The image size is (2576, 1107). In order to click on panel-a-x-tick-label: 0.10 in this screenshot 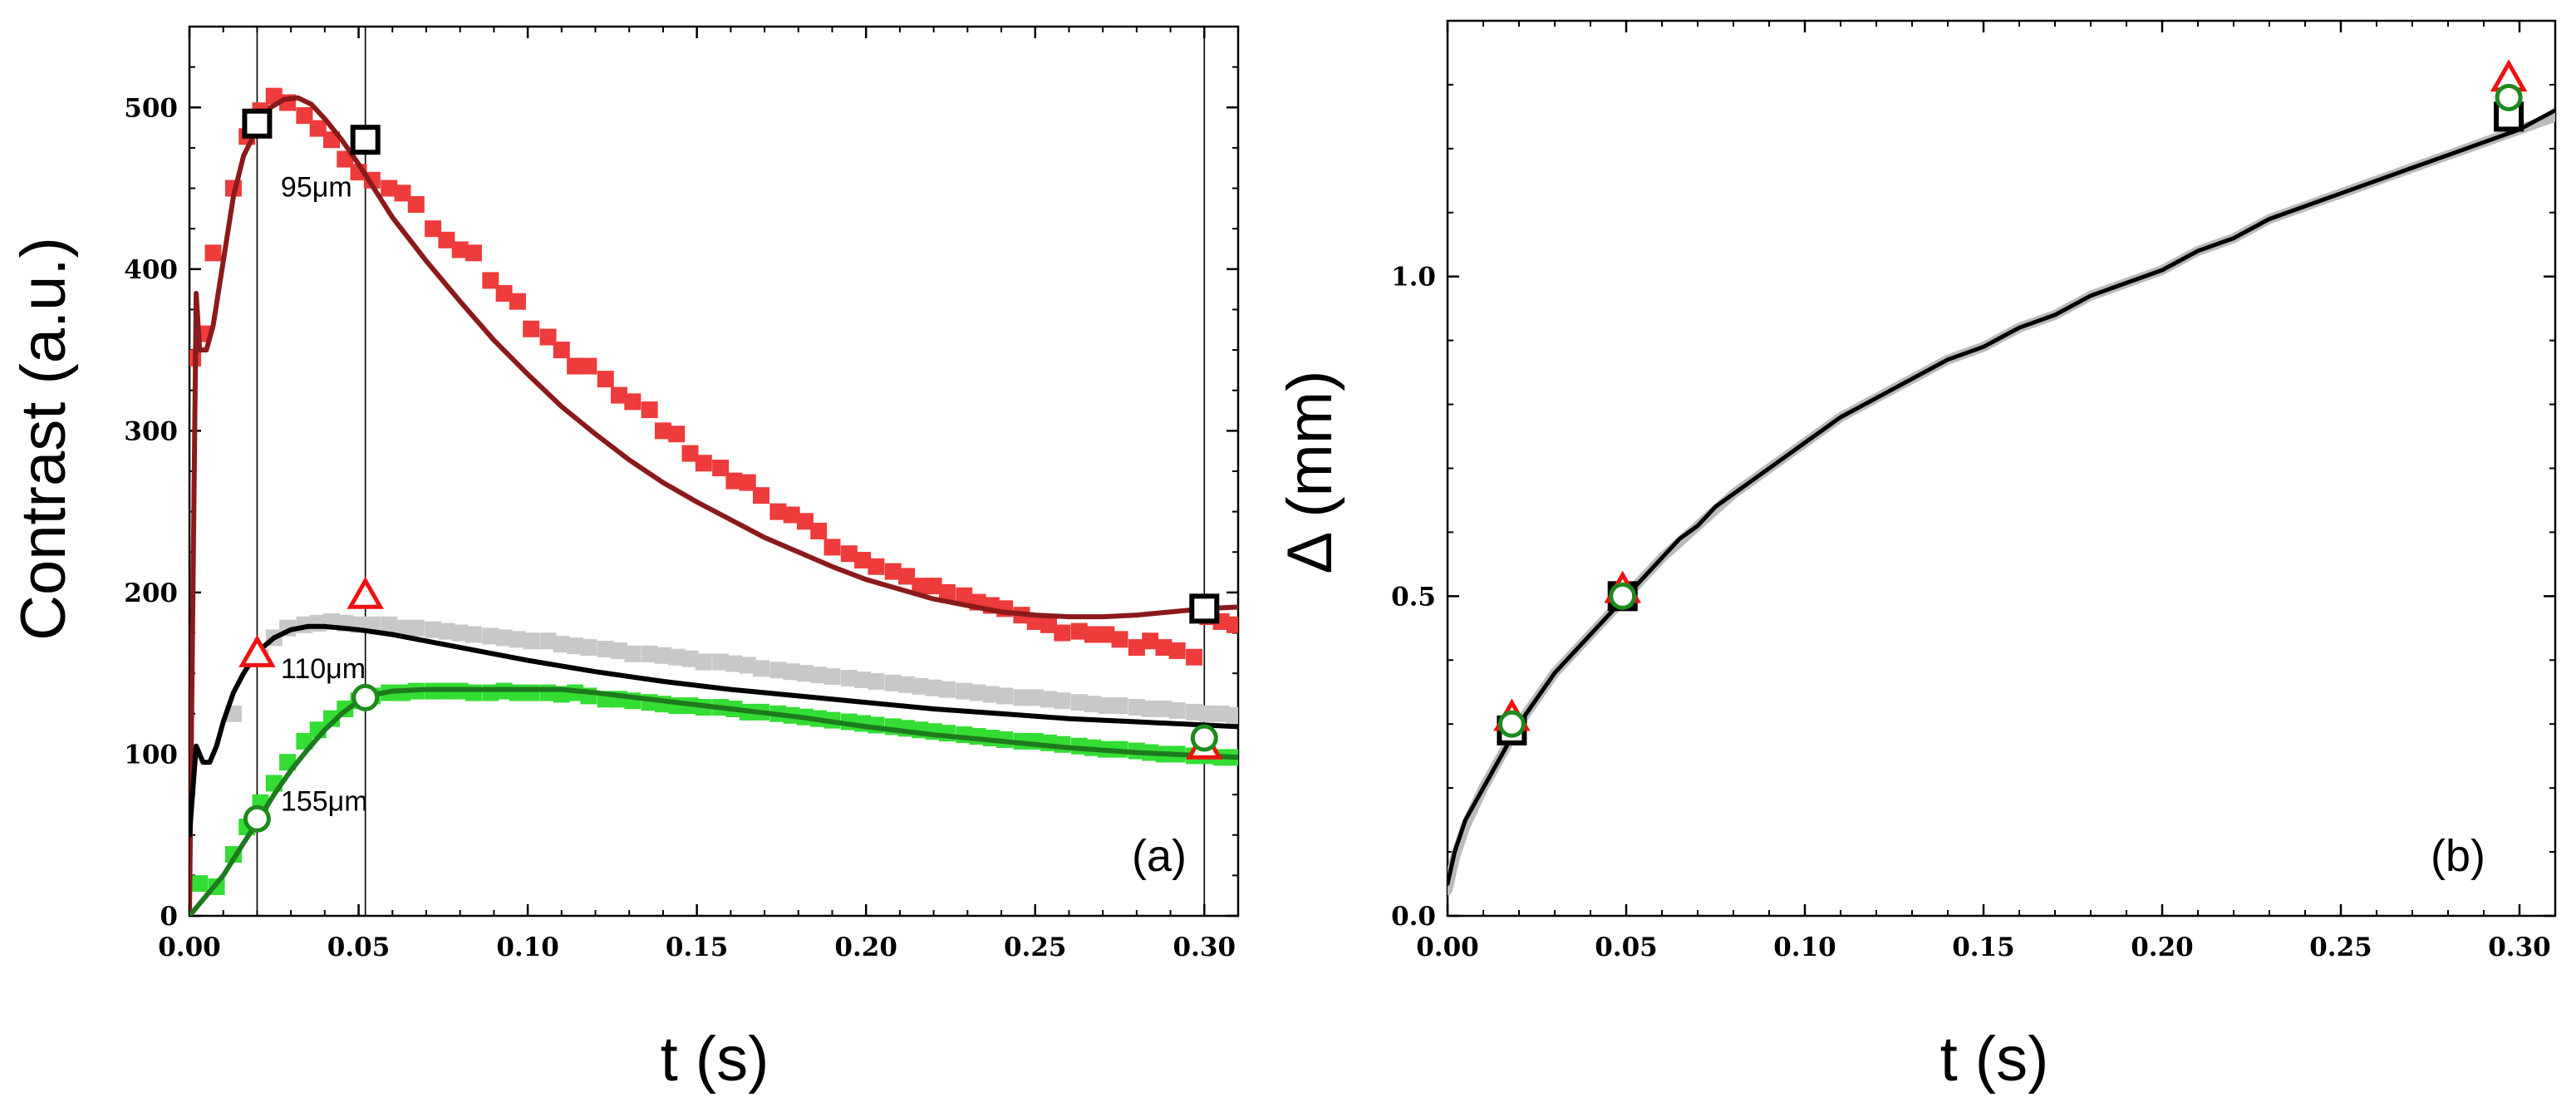, I will do `click(527, 947)`.